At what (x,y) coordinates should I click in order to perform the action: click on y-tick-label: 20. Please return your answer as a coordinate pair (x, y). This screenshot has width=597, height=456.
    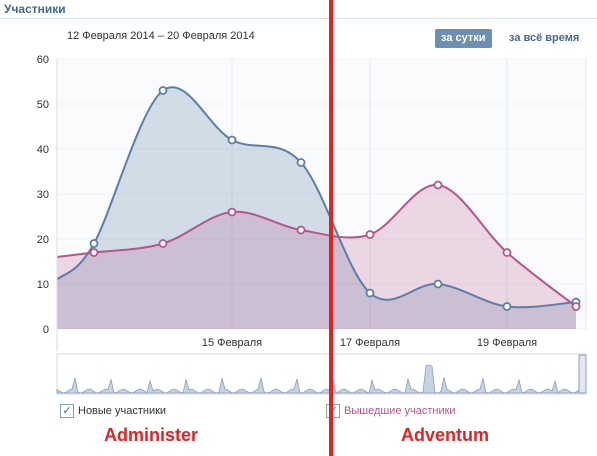
    Looking at the image, I should click on (43, 240).